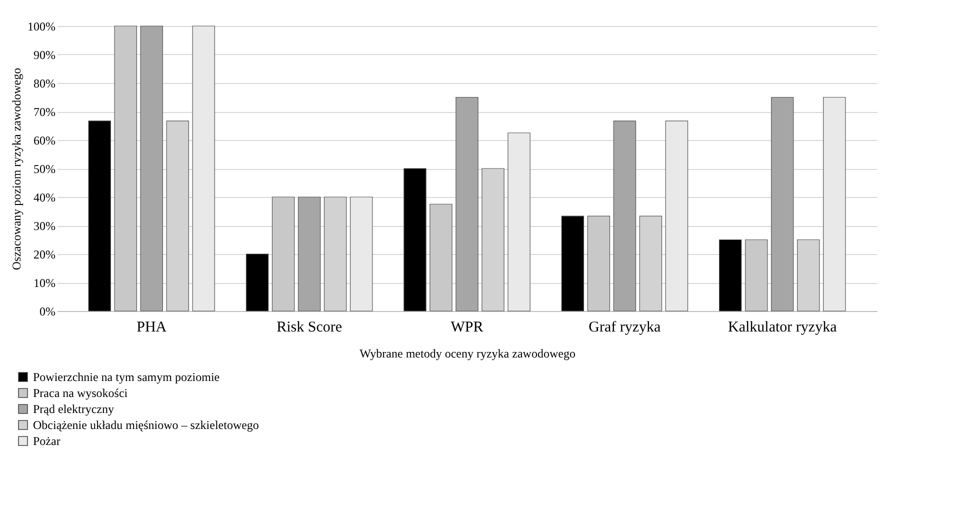  I want to click on y-tick-label: 20%, so click(45, 255).